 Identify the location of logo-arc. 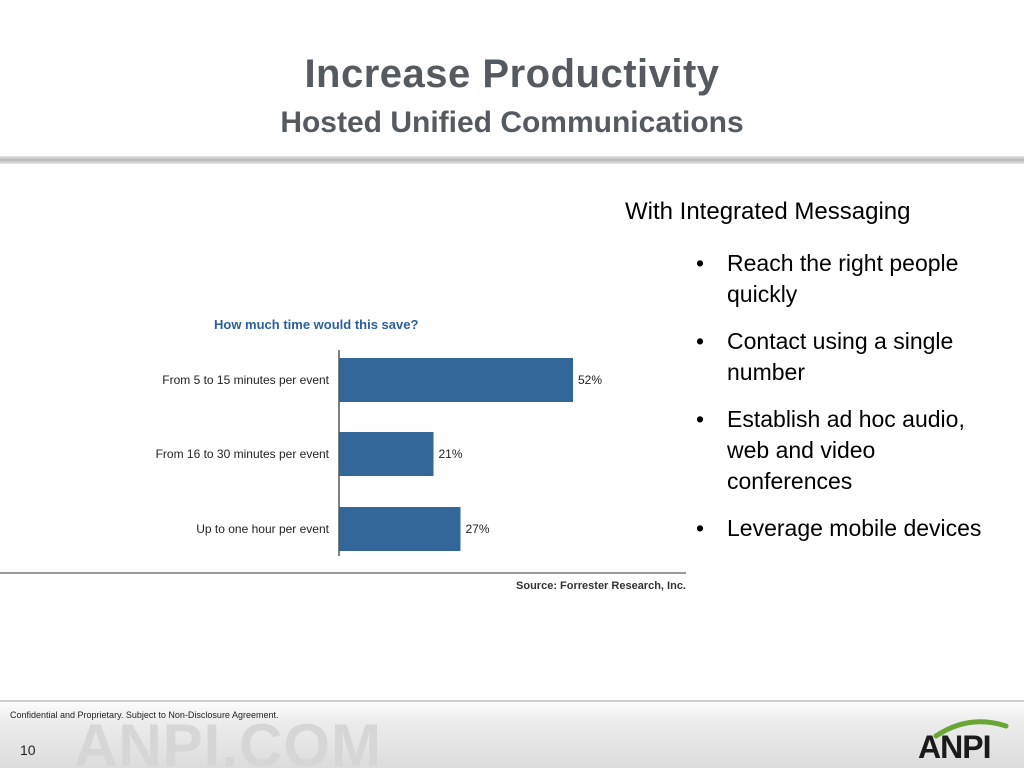
(971, 729).